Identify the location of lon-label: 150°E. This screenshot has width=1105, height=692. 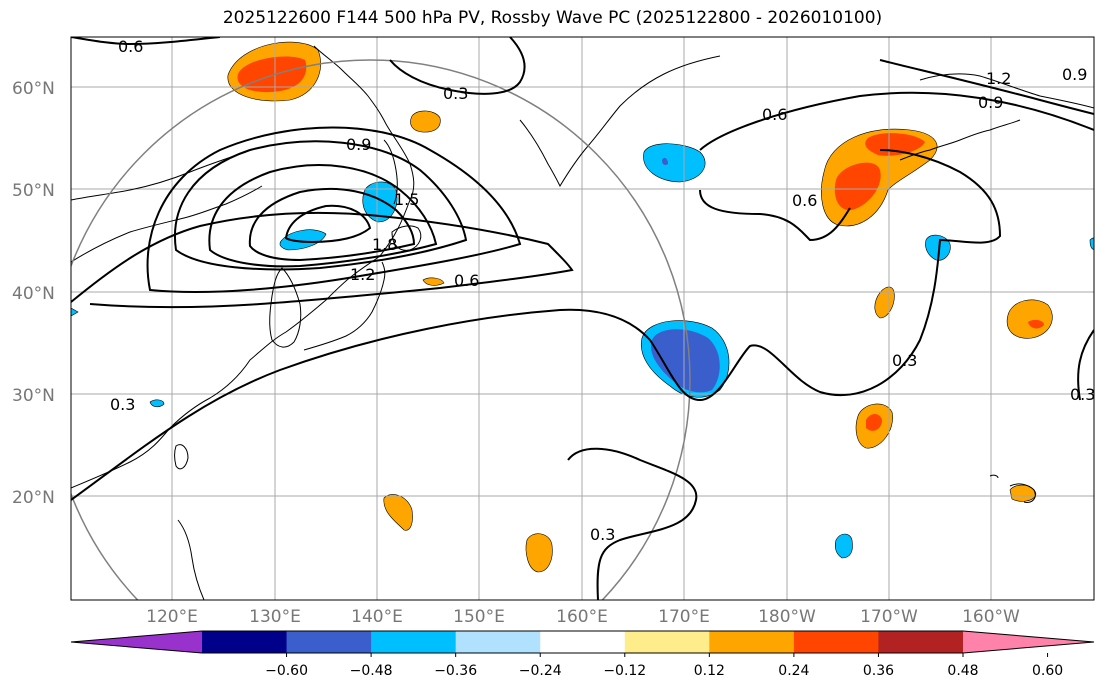
(479, 617).